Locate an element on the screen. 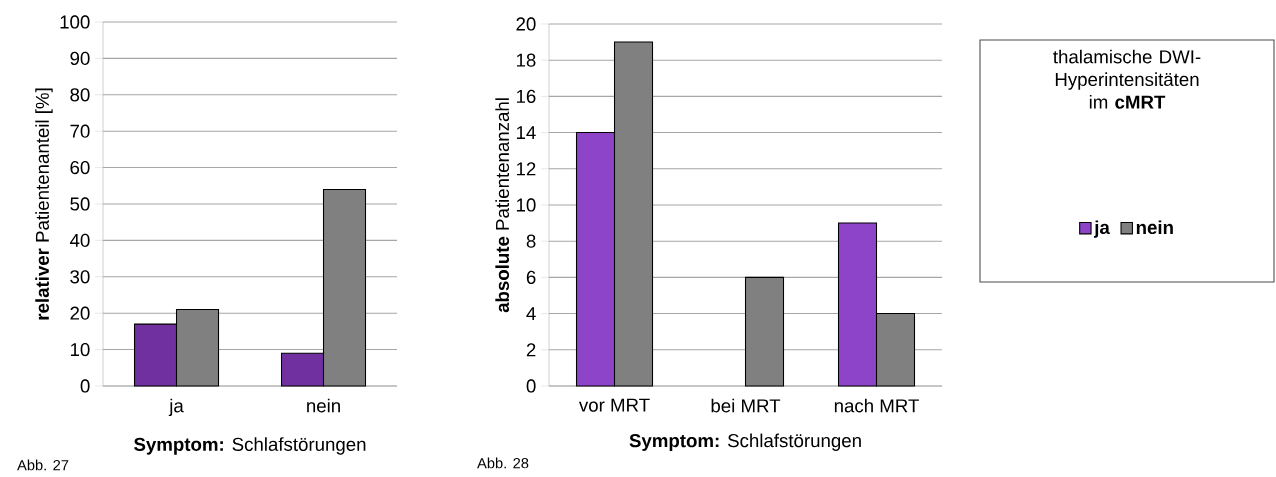 The width and height of the screenshot is (1276, 477). bar is located at coordinates (764, 331).